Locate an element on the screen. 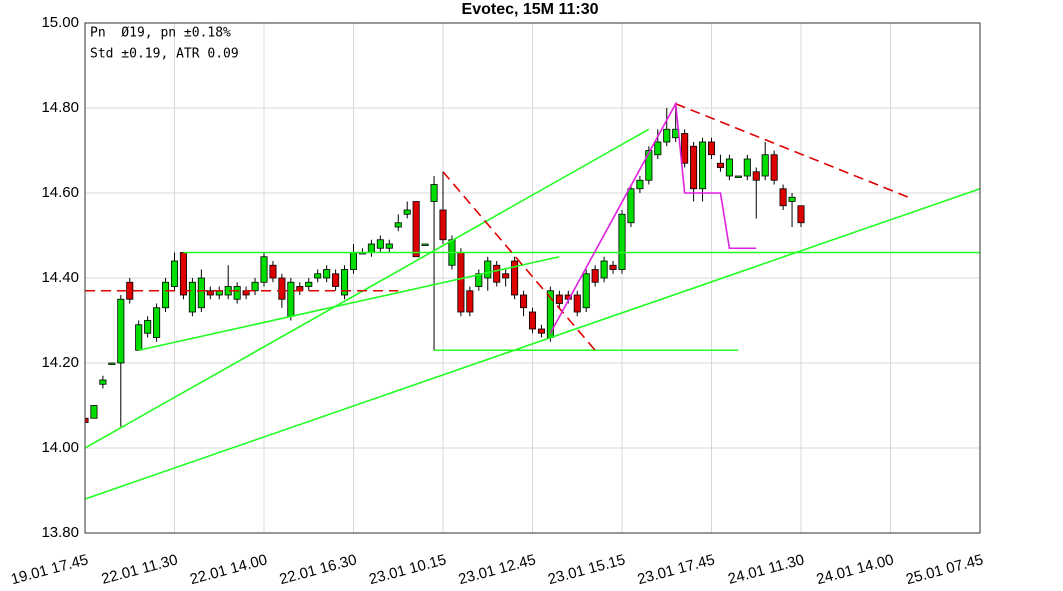 The image size is (1063, 591). x-tick-label: 22.01 16.30 is located at coordinates (318, 569).